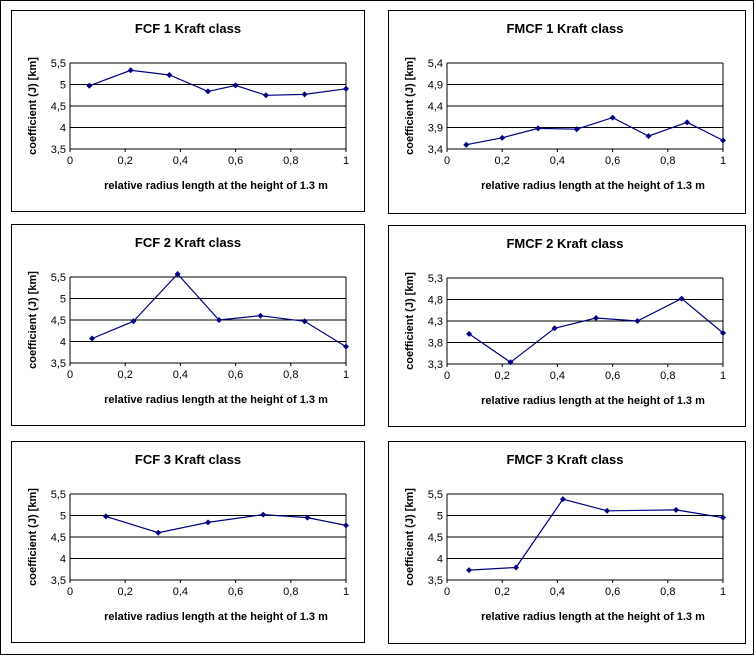 The width and height of the screenshot is (754, 655). Describe the element at coordinates (435, 150) in the screenshot. I see `y-tick-label: 3,4` at that location.